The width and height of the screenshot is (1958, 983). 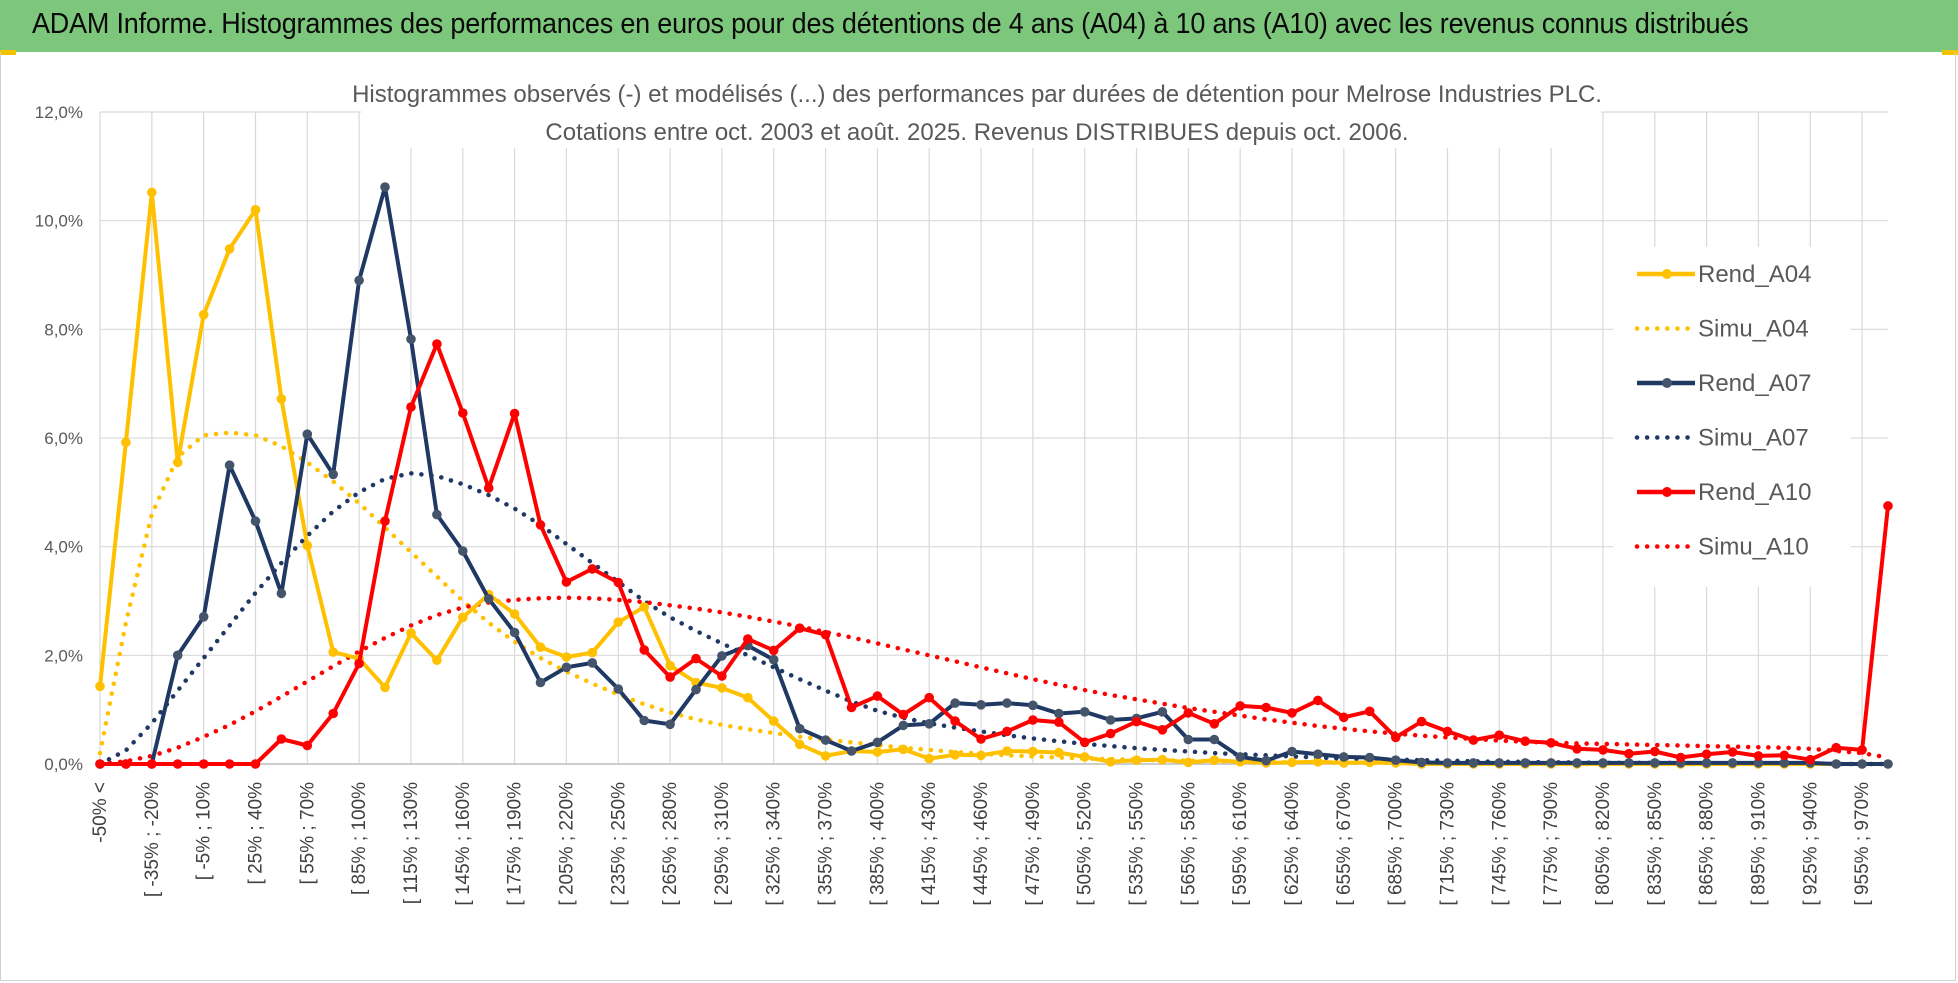 What do you see at coordinates (1721, 329) in the screenshot?
I see `legend-item: Simu_A04` at bounding box center [1721, 329].